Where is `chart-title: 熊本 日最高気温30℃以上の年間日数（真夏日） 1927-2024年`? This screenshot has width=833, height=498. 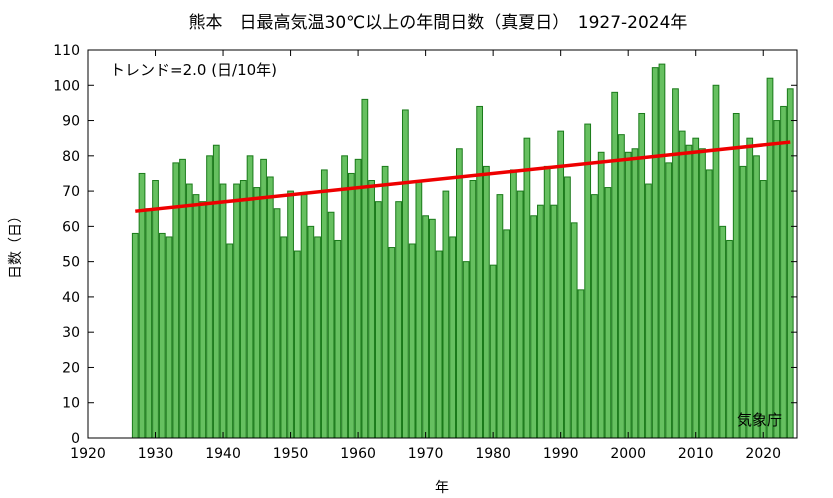 chart-title: 熊本 日最高気温30℃以上の年間日数（真夏日） 1927-2024年 is located at coordinates (438, 23).